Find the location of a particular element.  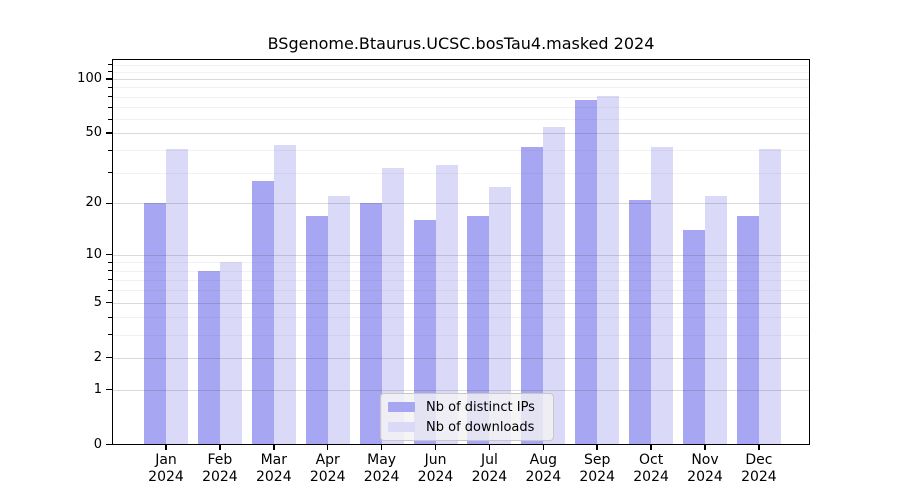

x-tick-mark-aug is located at coordinates (543, 447).